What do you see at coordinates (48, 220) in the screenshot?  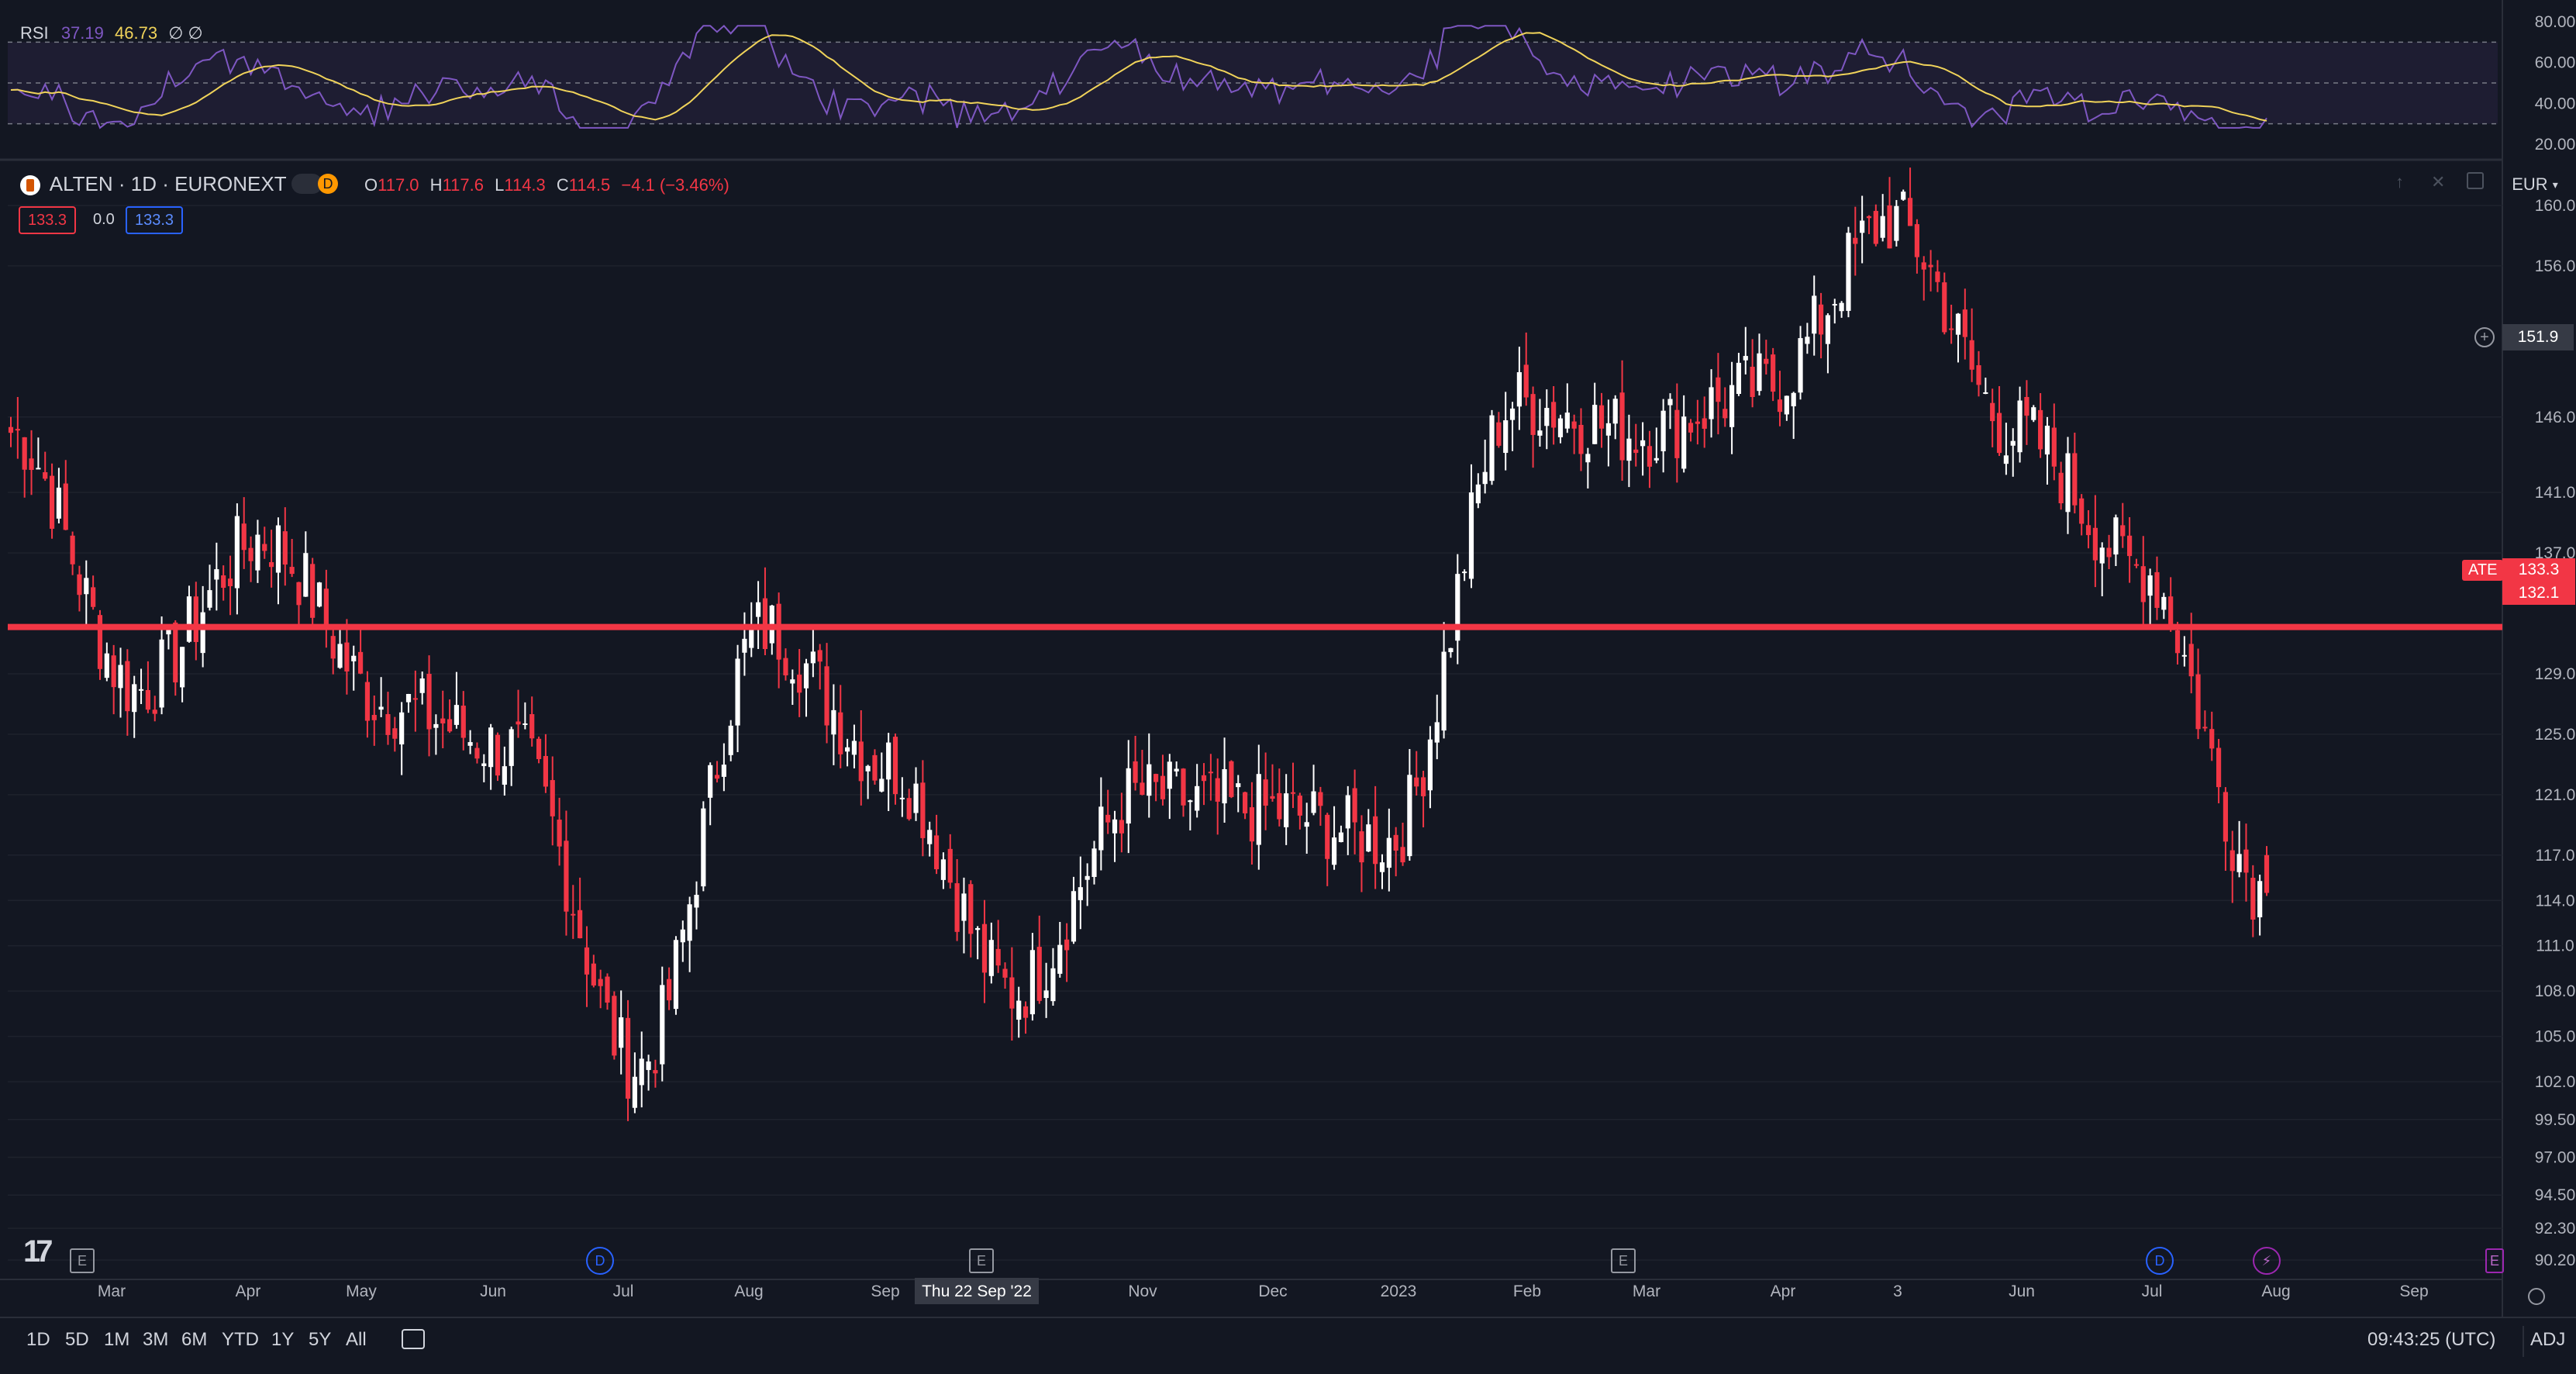 I see `sell-button: 133.3` at bounding box center [48, 220].